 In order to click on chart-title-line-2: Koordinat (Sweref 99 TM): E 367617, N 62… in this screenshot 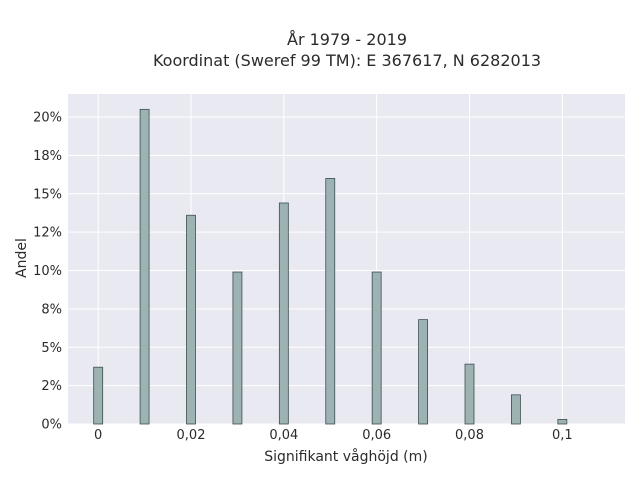, I will do `click(347, 60)`.